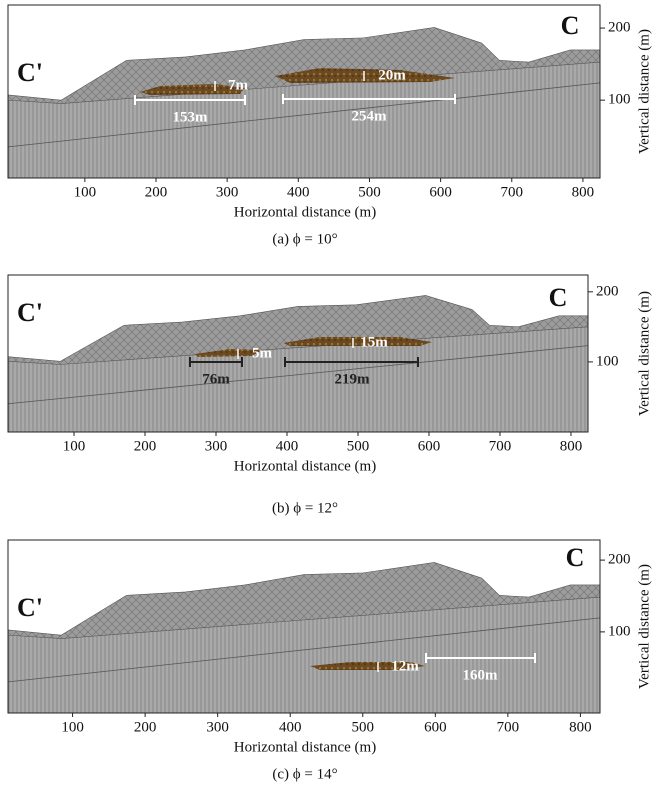  Describe the element at coordinates (353, 379) in the screenshot. I see `annotation: 219m` at that location.